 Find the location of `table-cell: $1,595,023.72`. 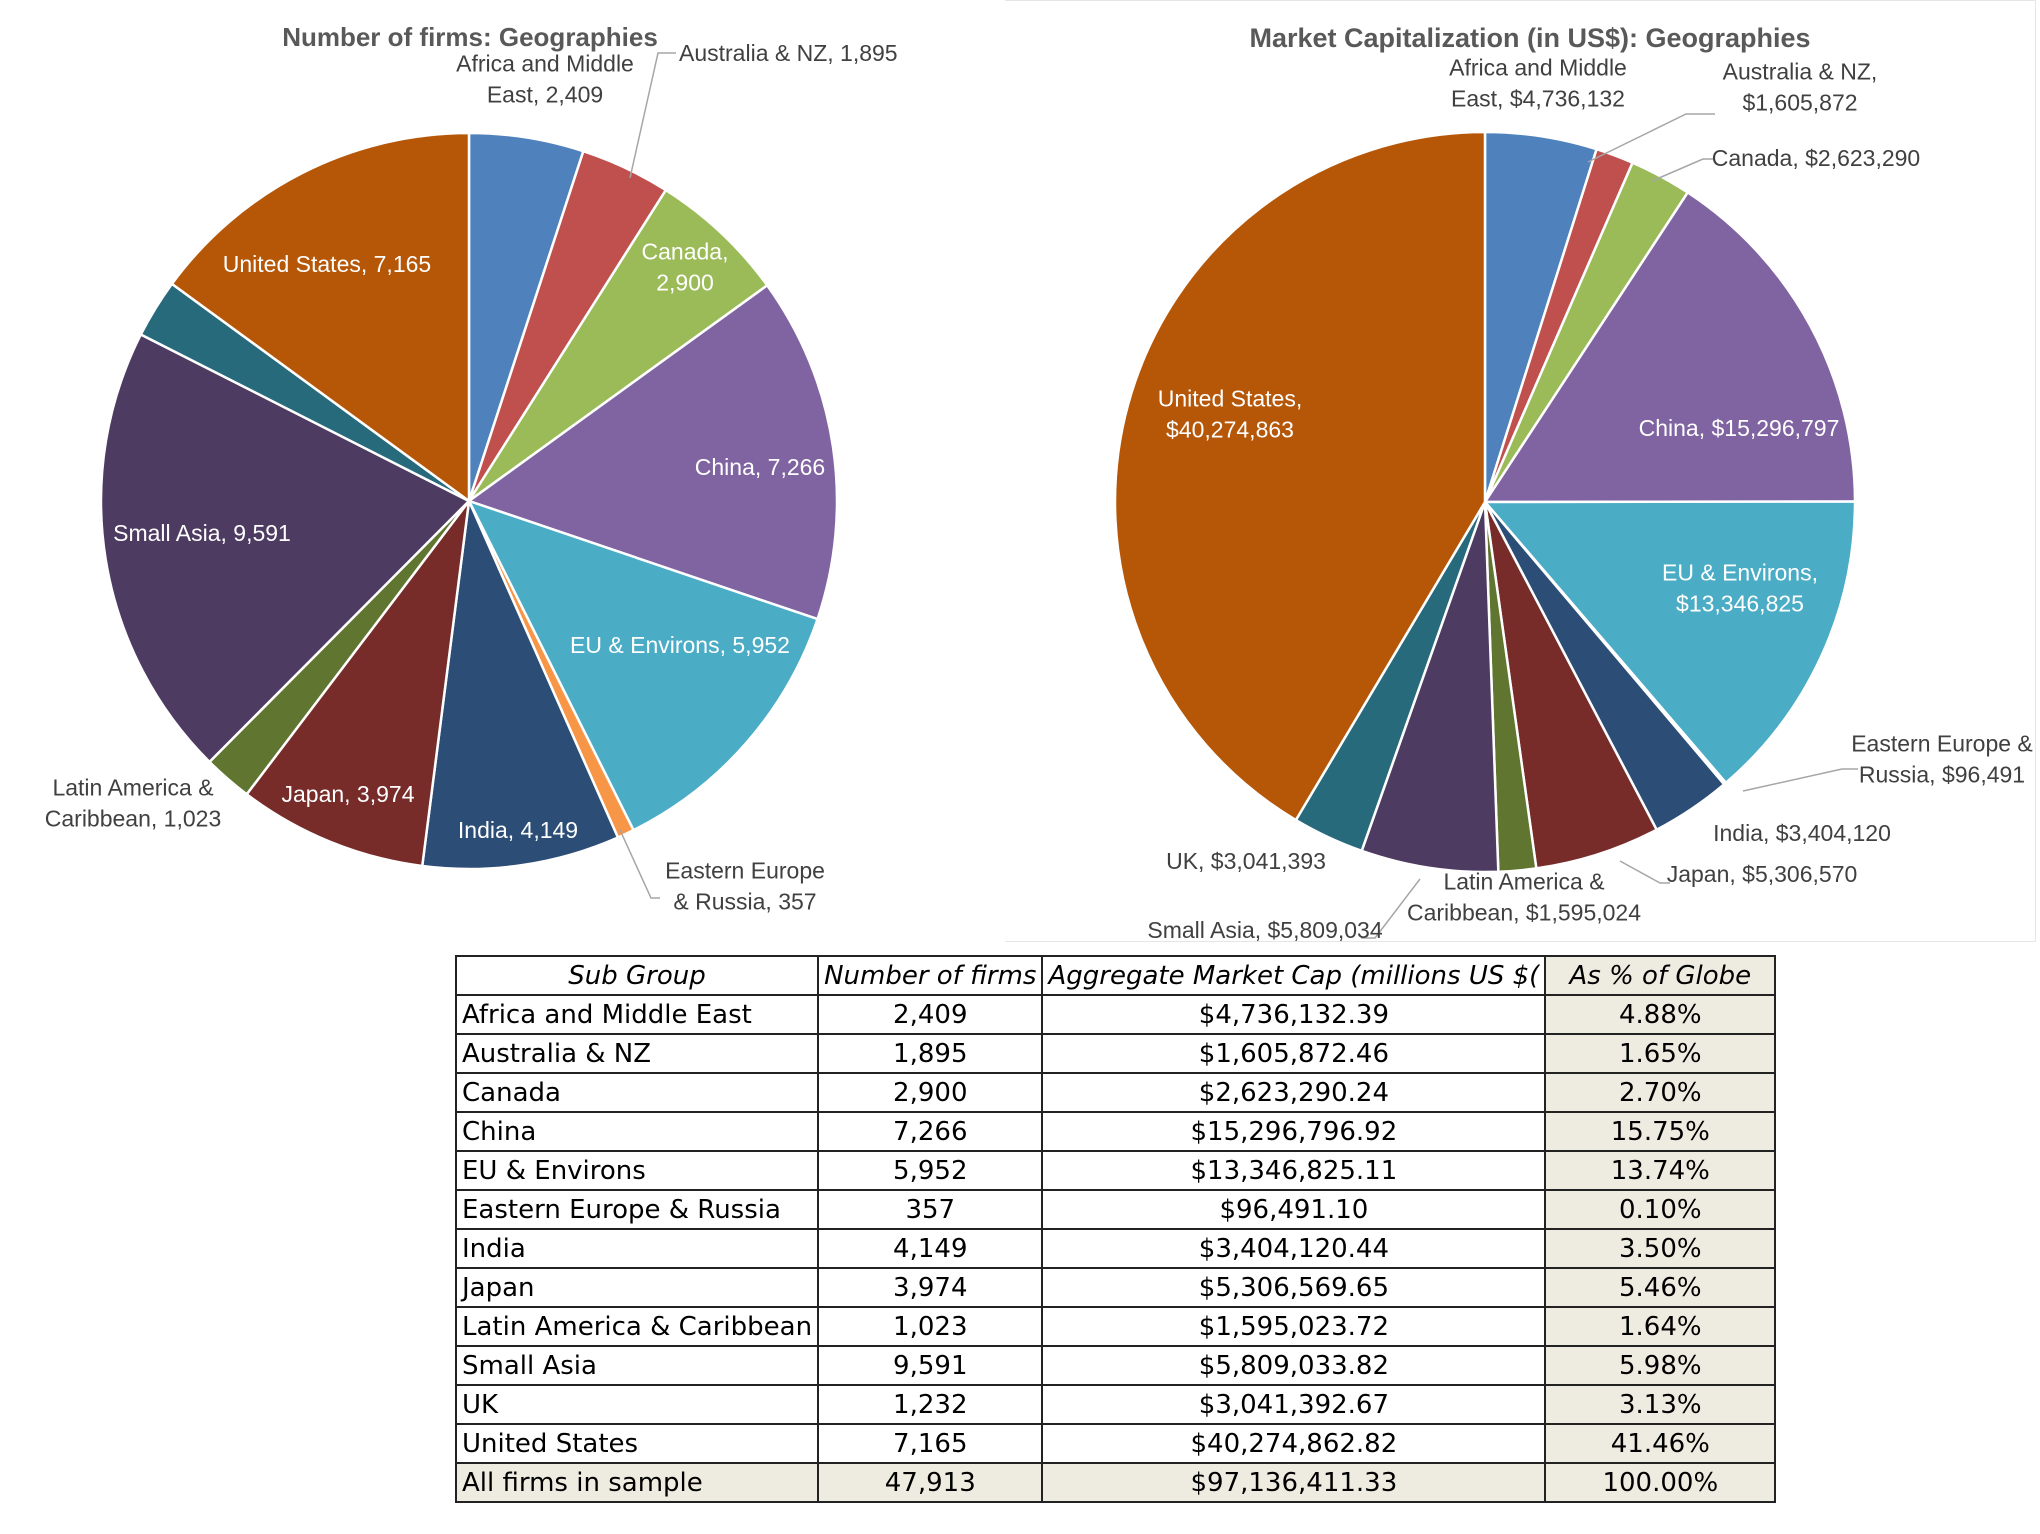

table-cell: $1,595,023.72 is located at coordinates (1294, 1326).